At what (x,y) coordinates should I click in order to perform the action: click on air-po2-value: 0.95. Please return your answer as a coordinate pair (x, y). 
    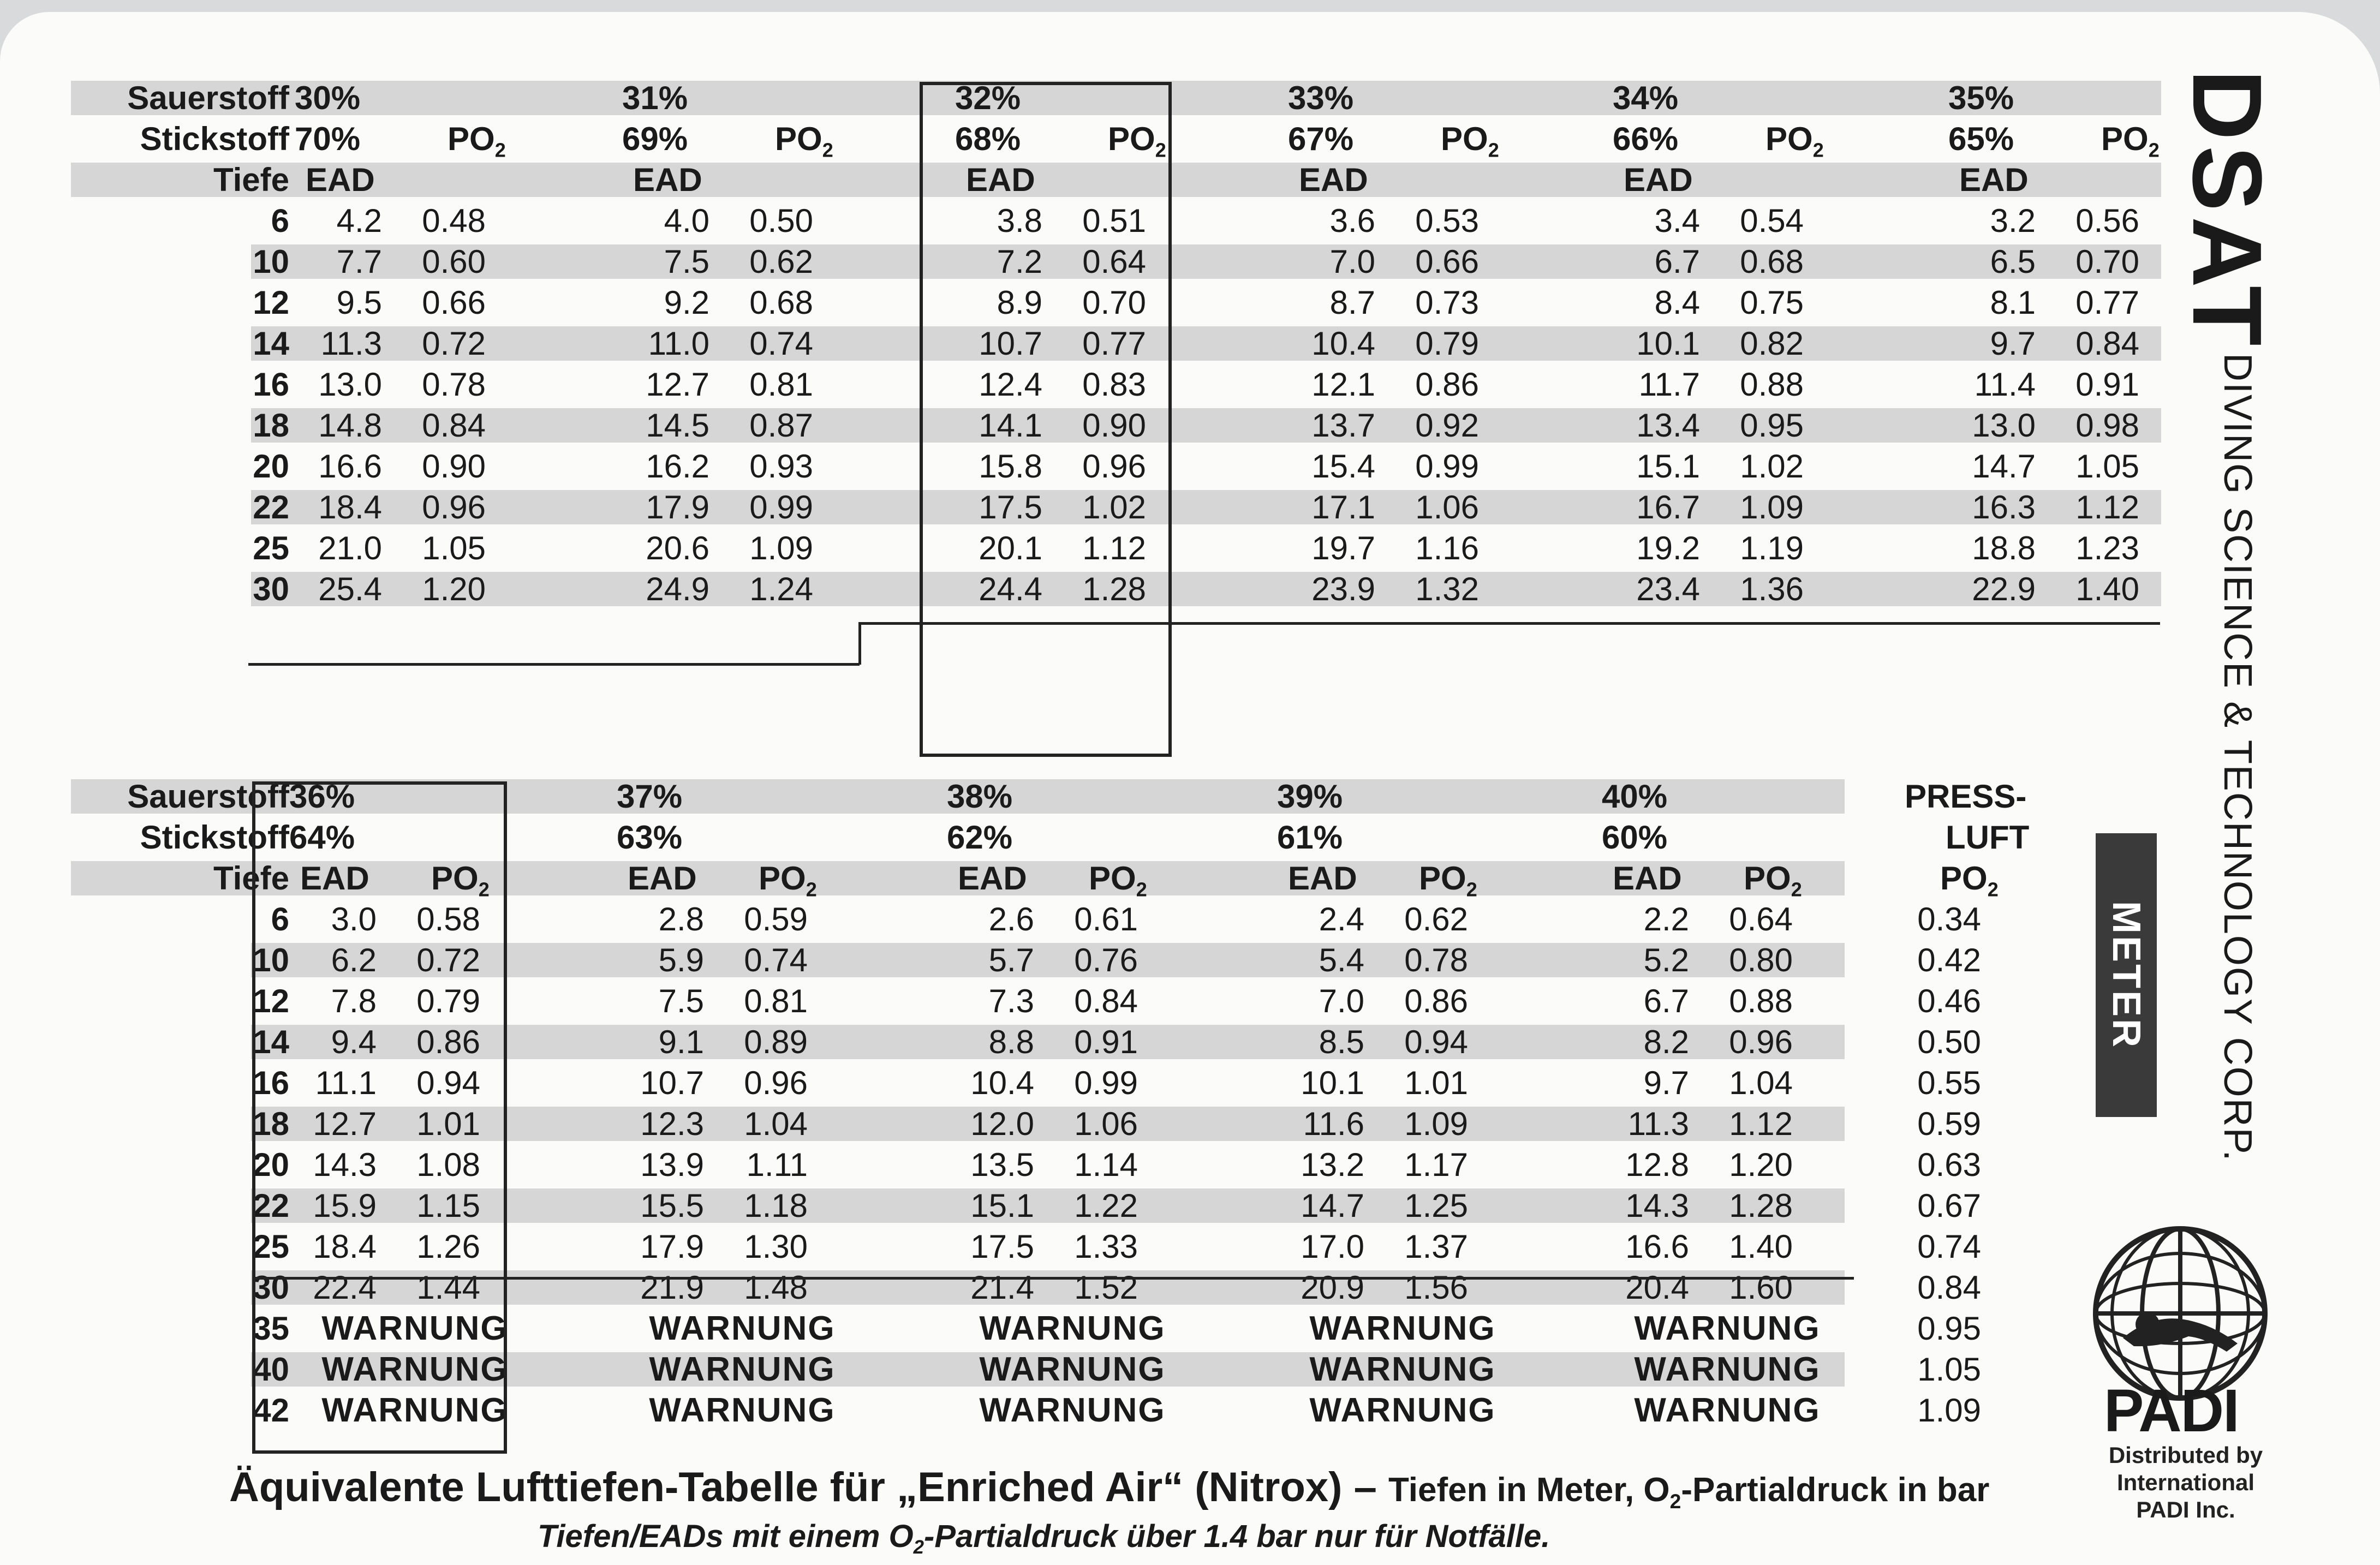
    Looking at the image, I should click on (1949, 1328).